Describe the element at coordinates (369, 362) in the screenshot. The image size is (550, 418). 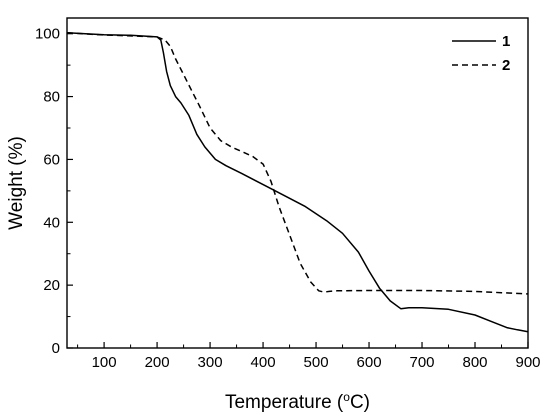
I see `x-tick-label-600: 600` at that location.